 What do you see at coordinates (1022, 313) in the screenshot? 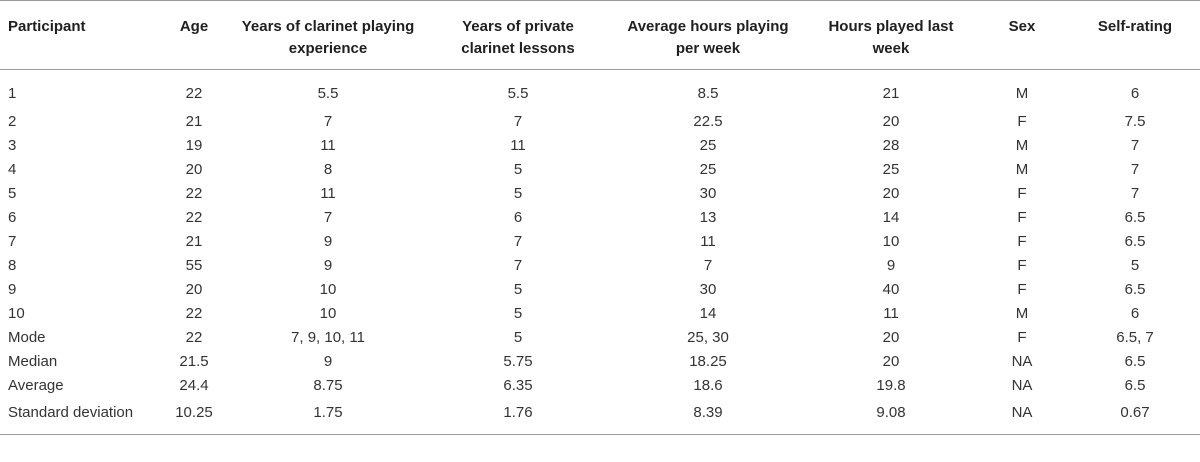
I see `cell-sex: M` at bounding box center [1022, 313].